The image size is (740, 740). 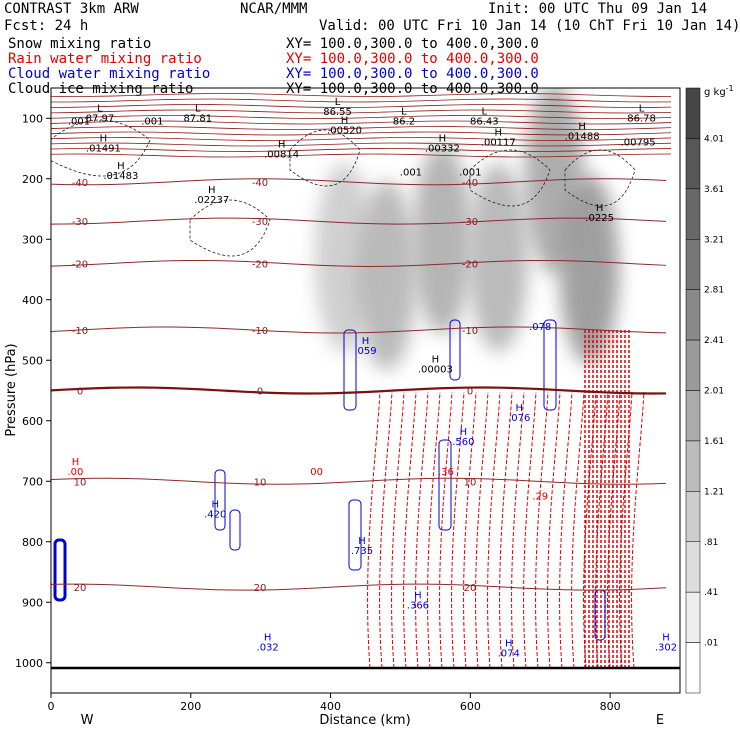 What do you see at coordinates (509, 654) in the screenshot?
I see `extremum-value: .074` at bounding box center [509, 654].